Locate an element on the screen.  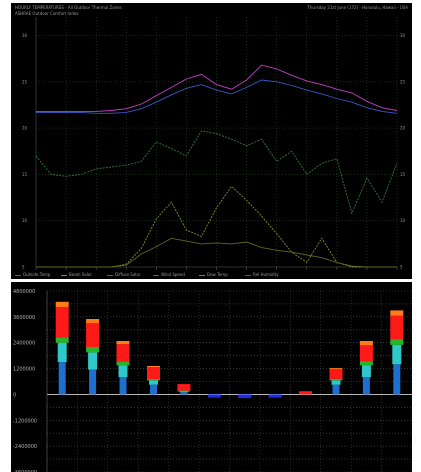
y-tick-label: -1200000 is located at coordinates (25, 421).